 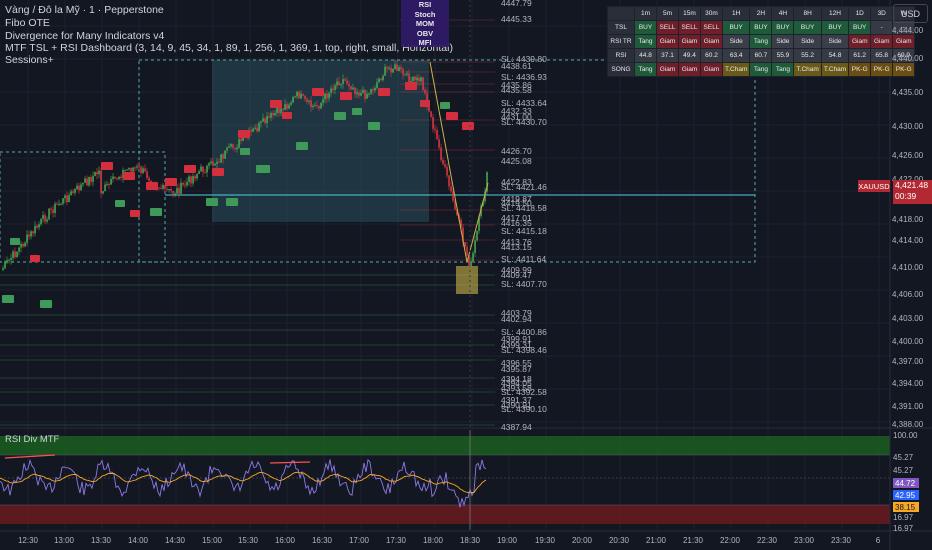 What do you see at coordinates (516, 66) in the screenshot?
I see `level-label: 4438.61` at bounding box center [516, 66].